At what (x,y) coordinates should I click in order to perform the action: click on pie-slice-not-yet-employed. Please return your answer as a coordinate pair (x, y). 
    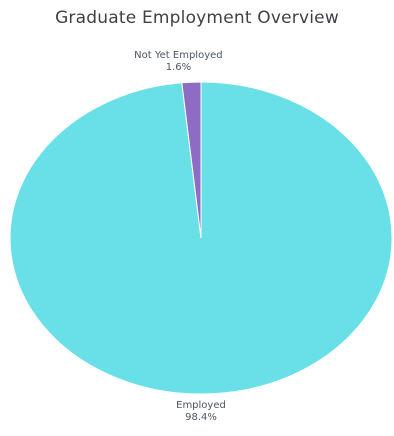
    Looking at the image, I should click on (191, 160).